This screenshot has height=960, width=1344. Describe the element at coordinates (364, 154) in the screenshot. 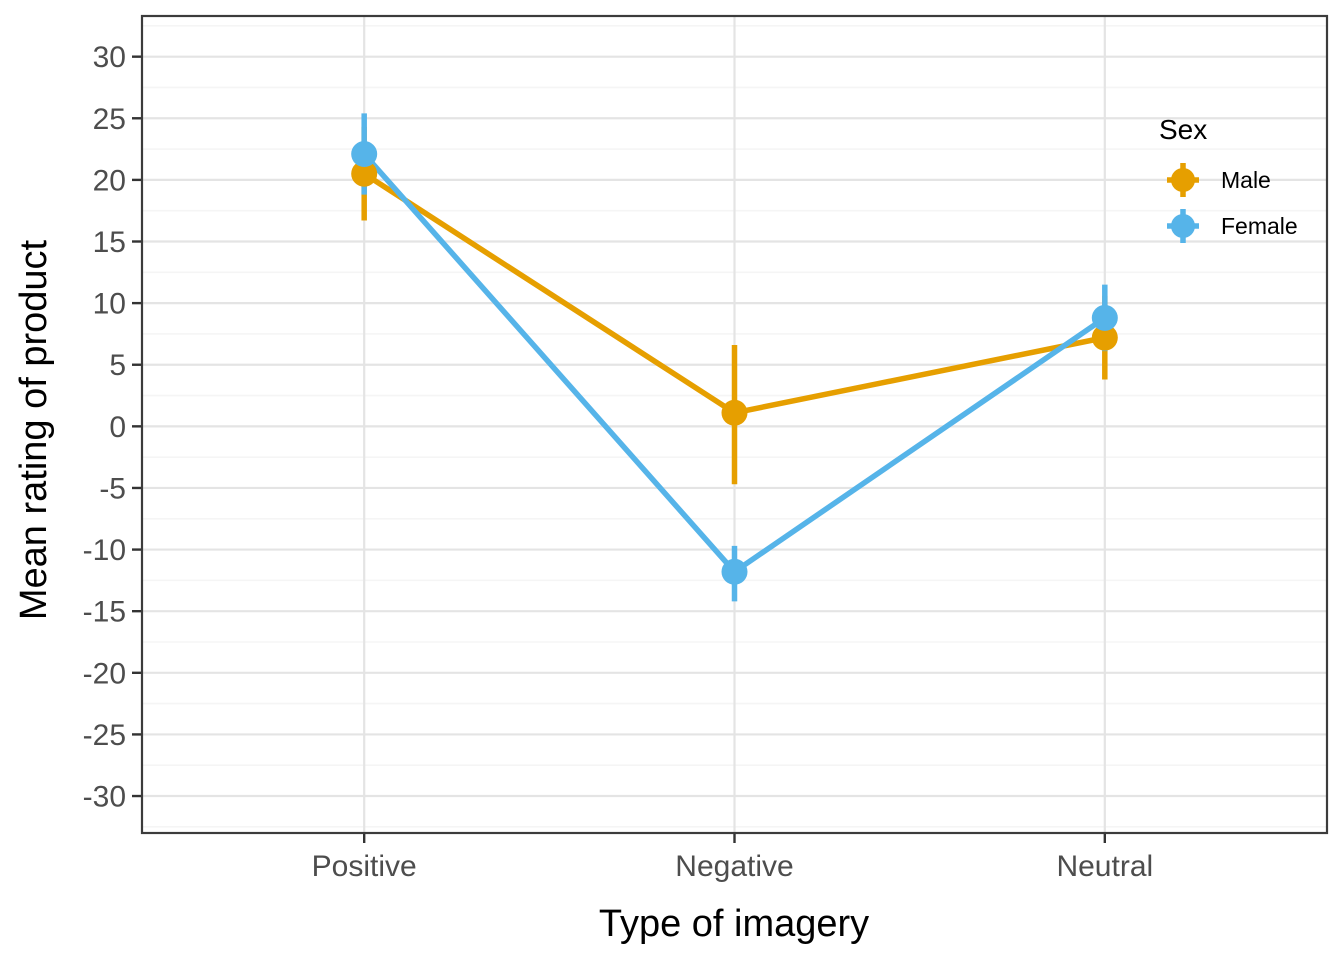

I see `data-point-female-positive` at that location.